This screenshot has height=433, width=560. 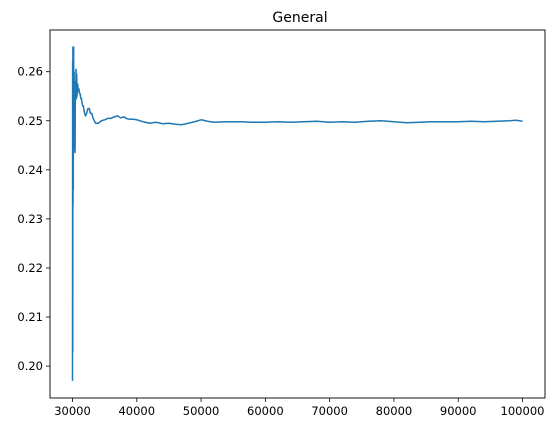 I want to click on y-axis: 0.20 0.21 0.22 0.23 0.24 0.25 0.26, so click(x=33, y=219).